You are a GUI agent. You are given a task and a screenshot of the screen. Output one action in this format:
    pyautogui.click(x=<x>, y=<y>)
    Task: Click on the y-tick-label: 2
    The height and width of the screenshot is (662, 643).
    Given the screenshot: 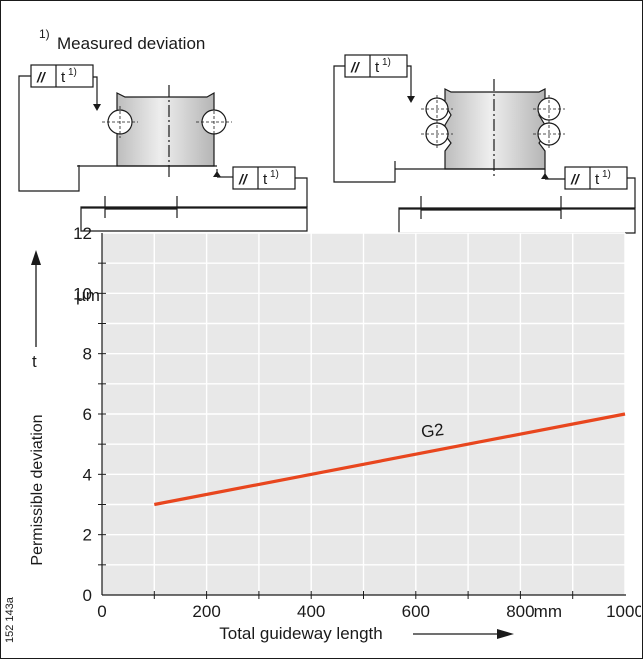 What is the action you would take?
    pyautogui.click(x=87, y=535)
    